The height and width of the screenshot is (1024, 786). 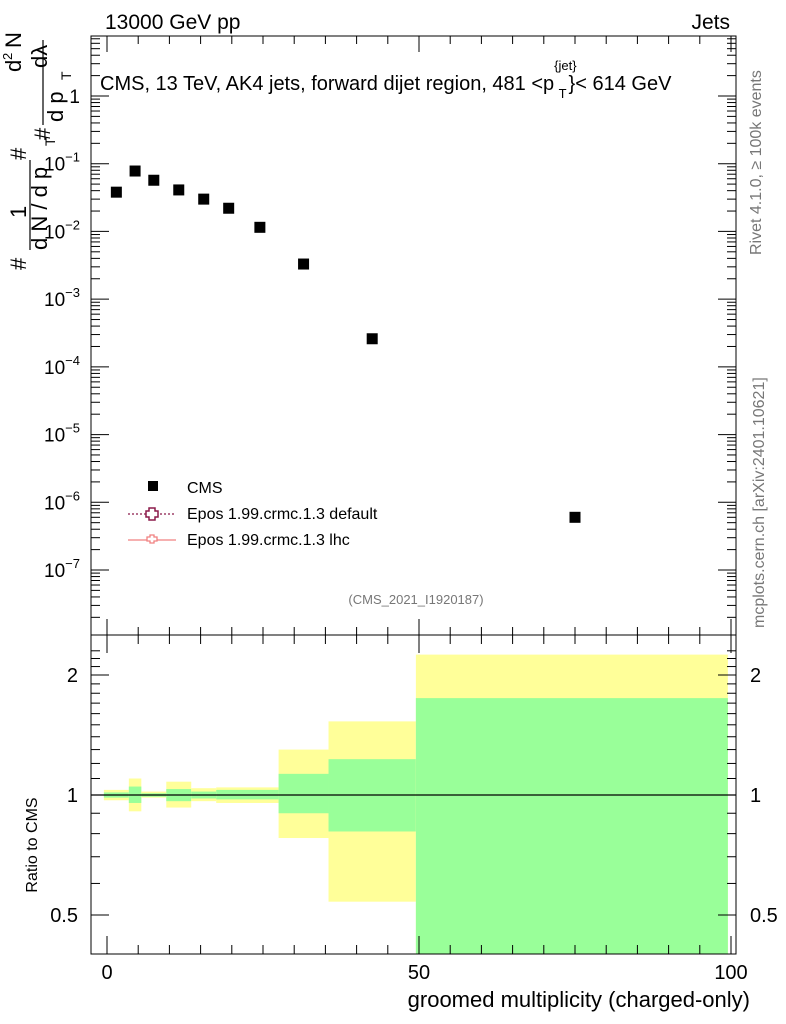 What do you see at coordinates (74, 97) in the screenshot?
I see `top-y-tick-label: 1` at bounding box center [74, 97].